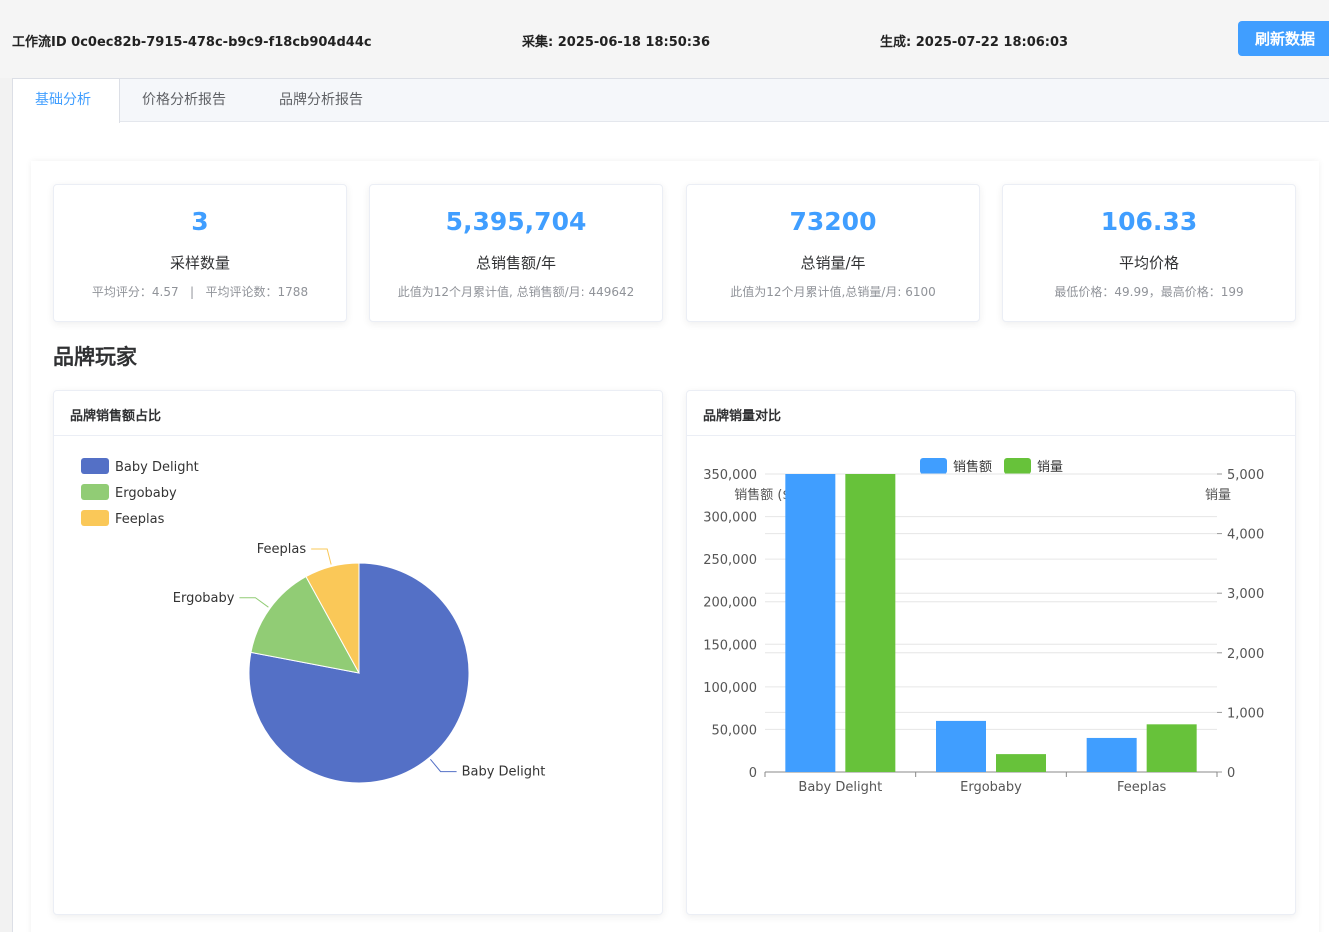  Describe the element at coordinates (730, 475) in the screenshot. I see `y-tick-label: 350,000` at that location.